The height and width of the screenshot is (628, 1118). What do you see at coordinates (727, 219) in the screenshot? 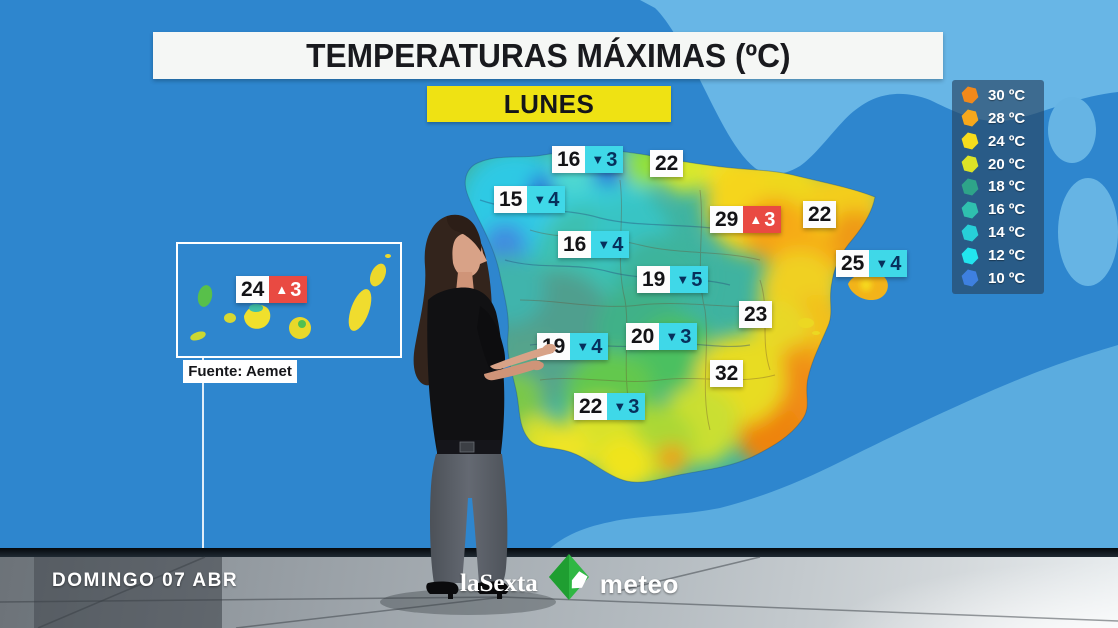
I see `temp-value: 29` at bounding box center [727, 219].